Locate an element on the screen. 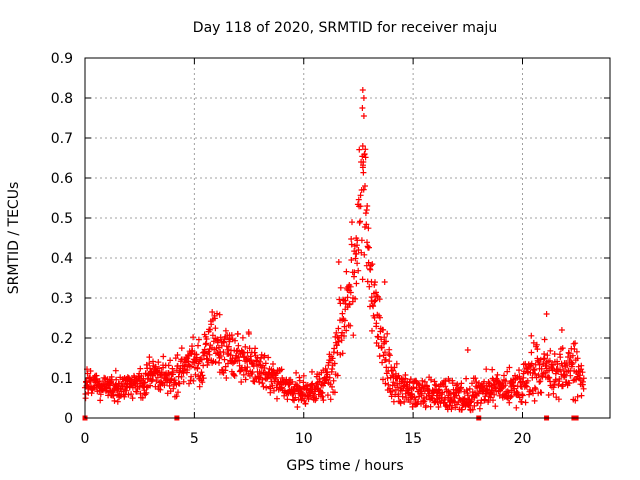 The height and width of the screenshot is (480, 640). y-tick-label: 0.6 is located at coordinates (62, 179).